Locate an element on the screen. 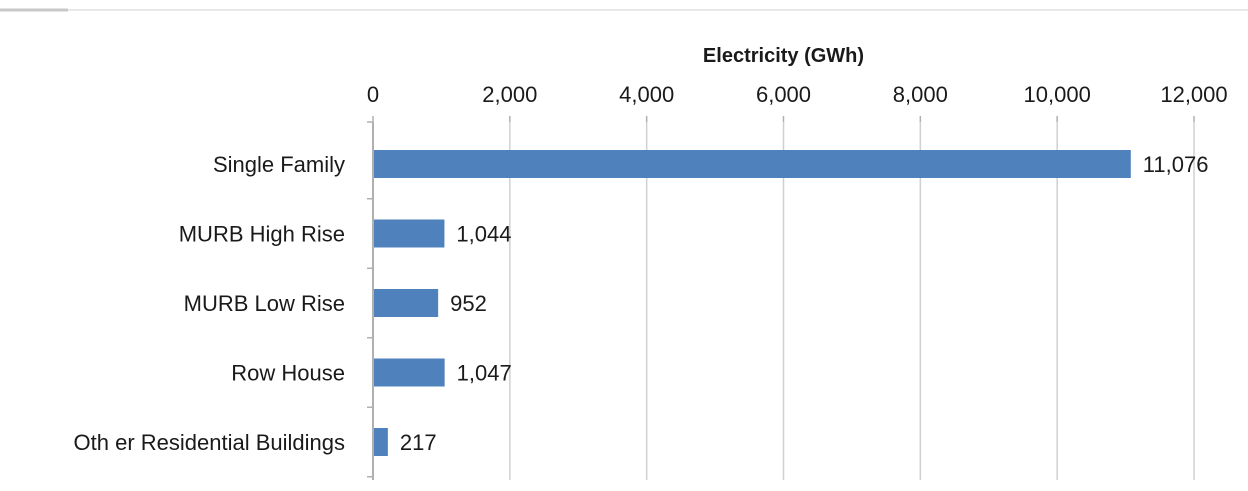 This screenshot has height=491, width=1248. data-label: 1,047 is located at coordinates (484, 373).